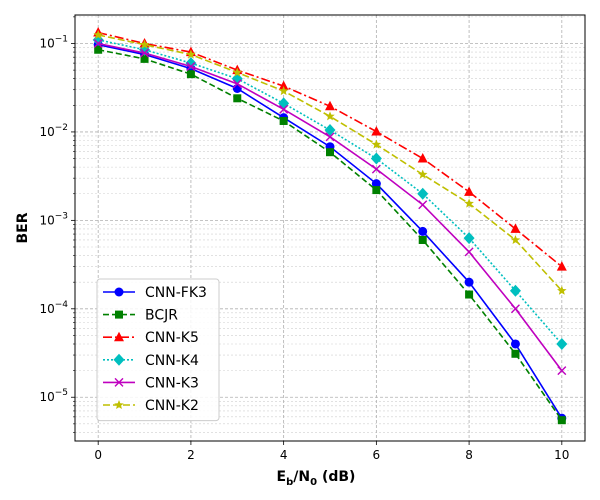 The height and width of the screenshot is (500, 600). Describe the element at coordinates (176, 293) in the screenshot. I see `legend-label: CNN-FK3` at that location.